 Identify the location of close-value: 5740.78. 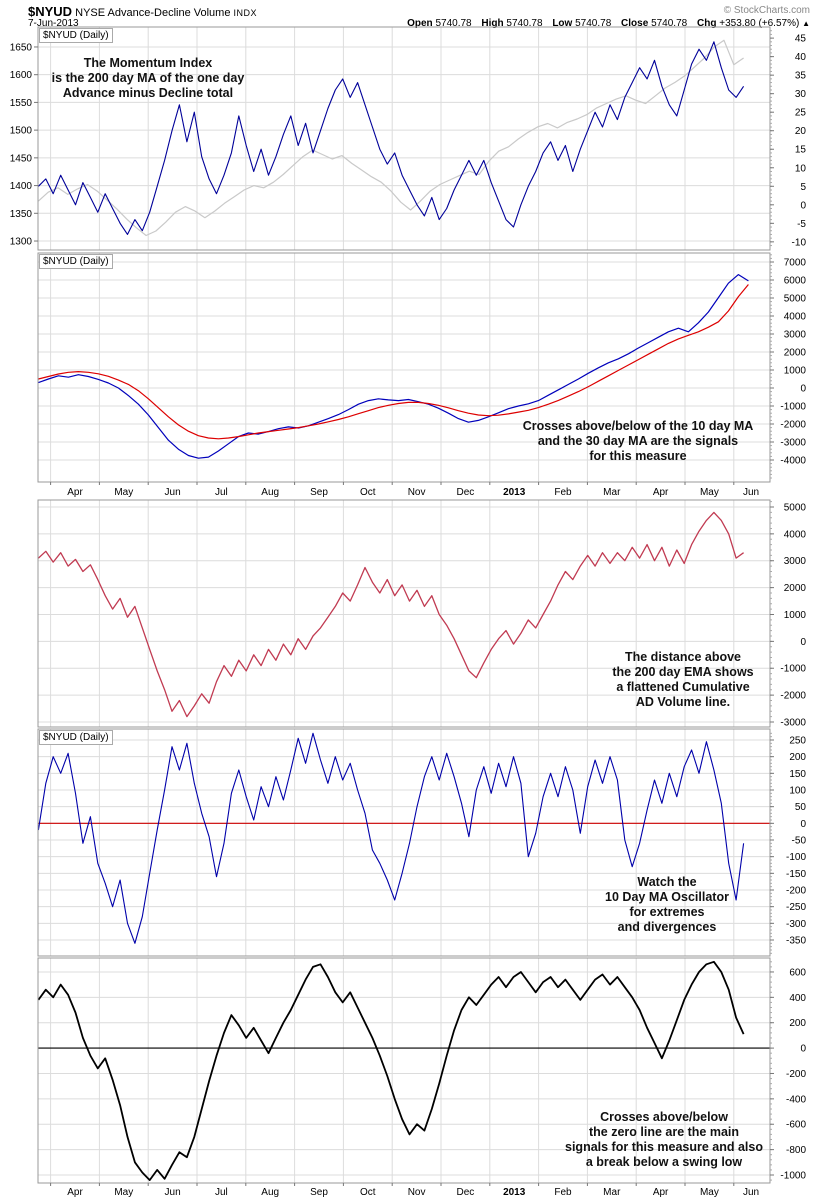
(669, 23).